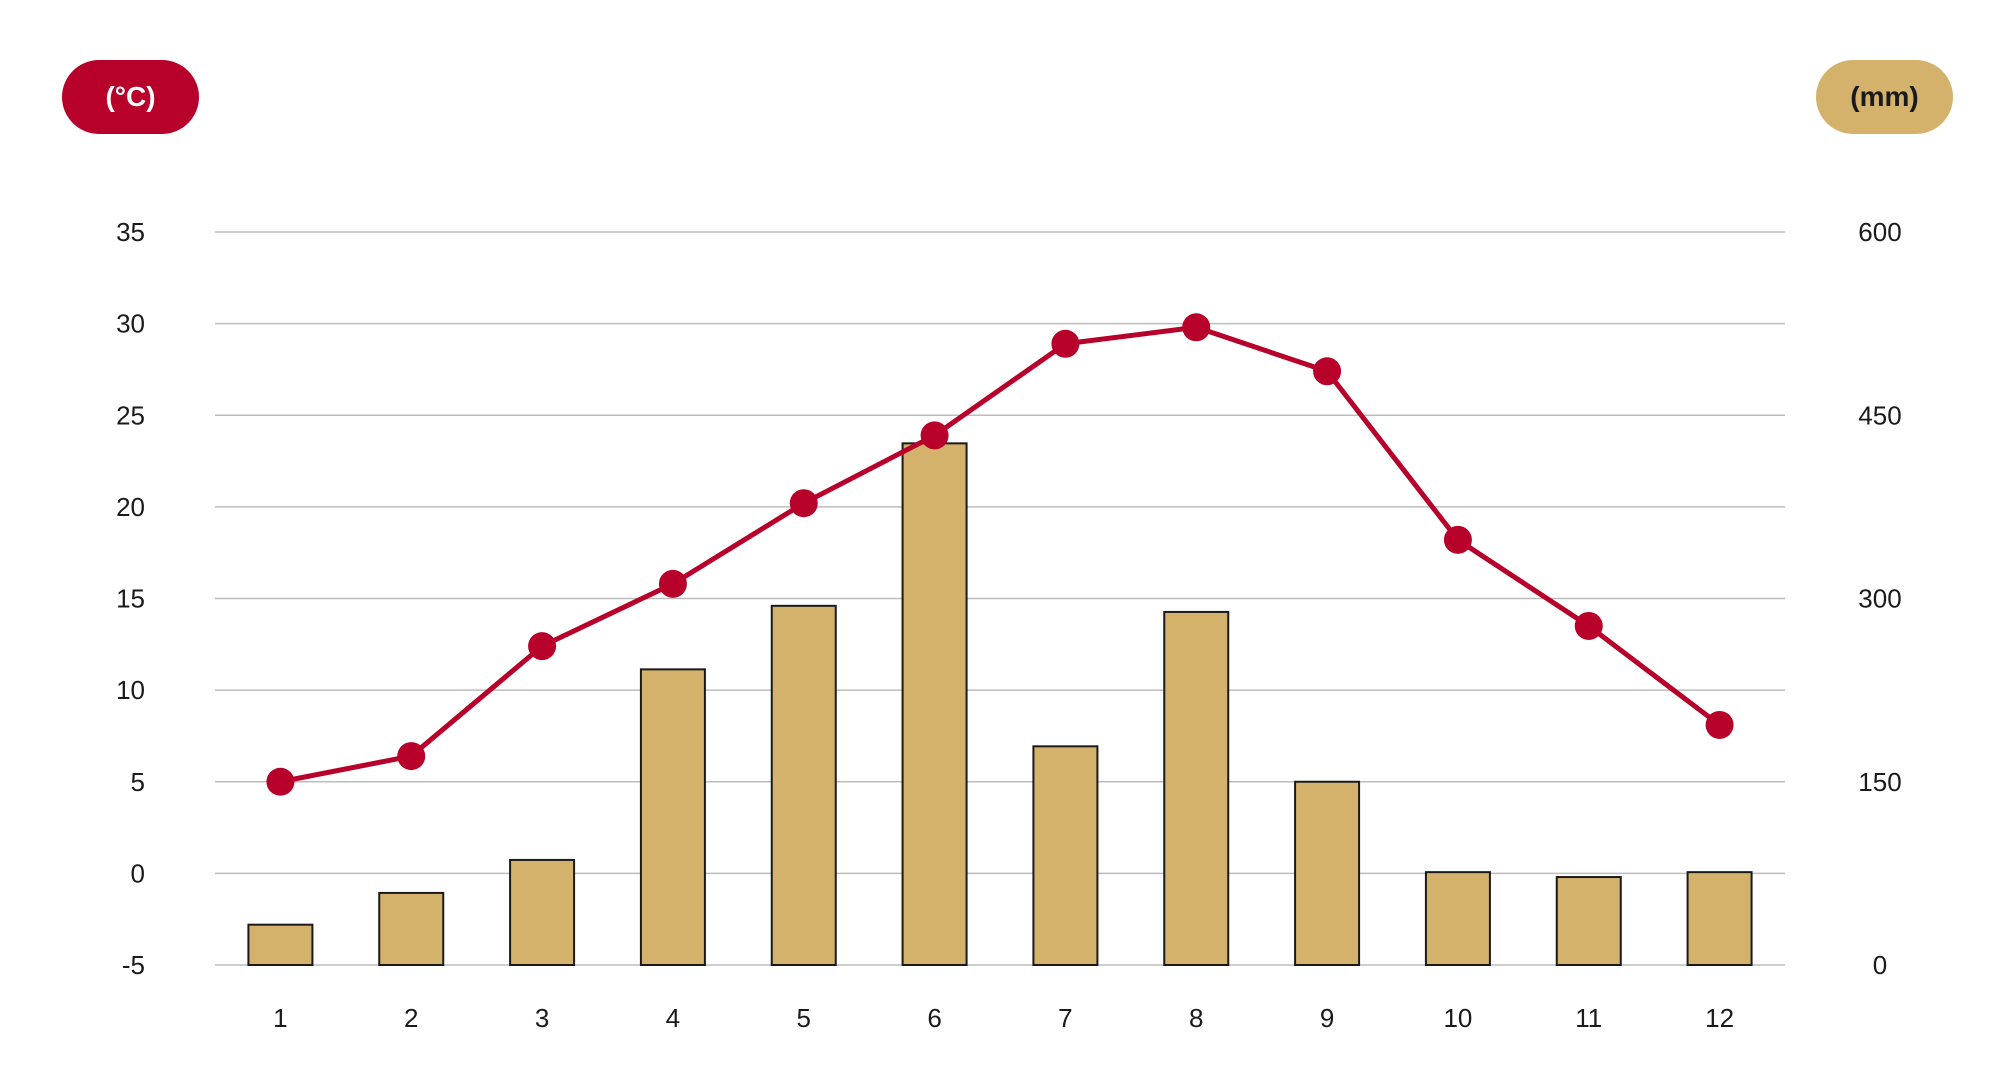 The height and width of the screenshot is (1092, 2000). I want to click on right-tick-label: 600, so click(1879, 232).